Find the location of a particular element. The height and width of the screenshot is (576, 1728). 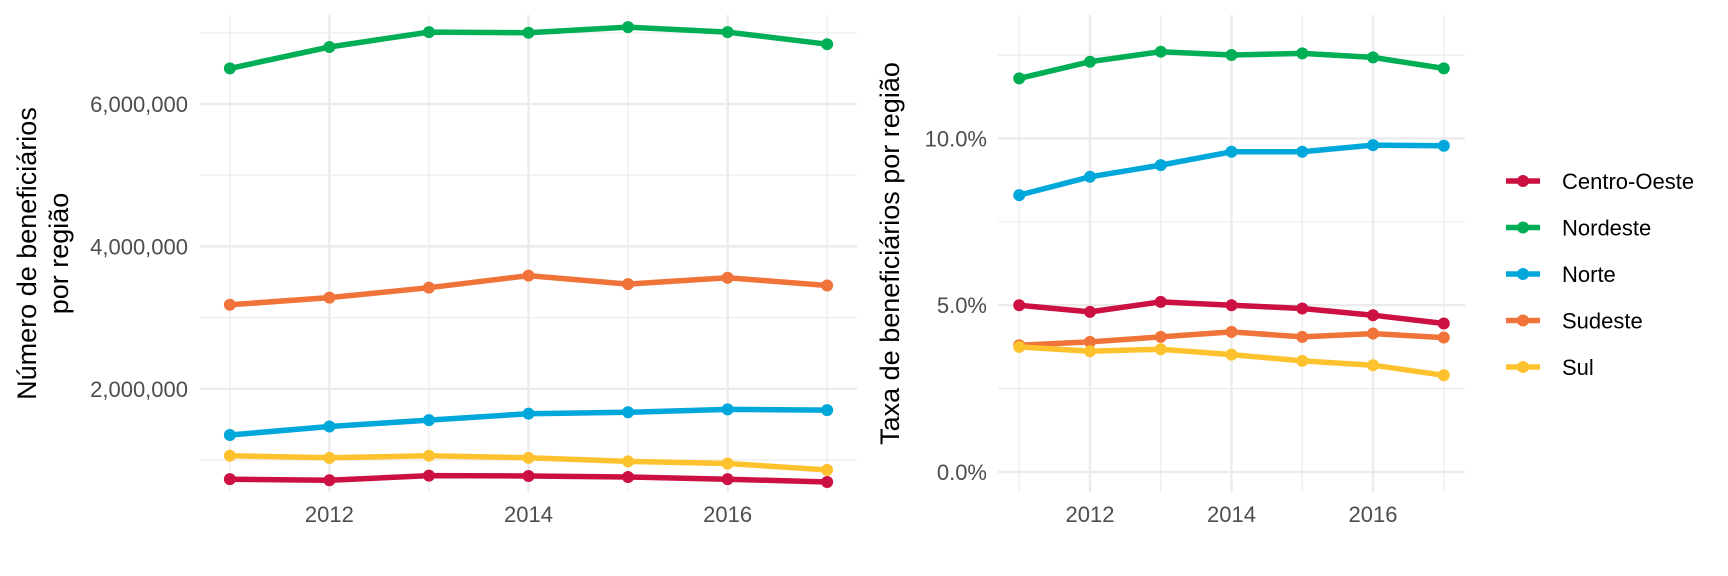

legend-label: Centro-Oeste is located at coordinates (1628, 181).